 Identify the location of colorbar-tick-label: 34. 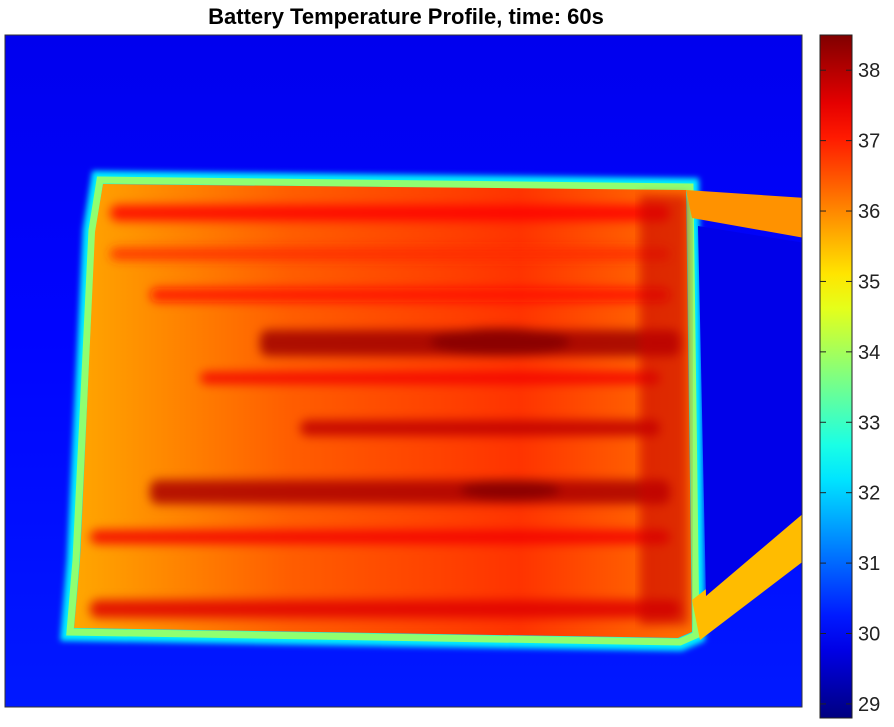
(869, 353).